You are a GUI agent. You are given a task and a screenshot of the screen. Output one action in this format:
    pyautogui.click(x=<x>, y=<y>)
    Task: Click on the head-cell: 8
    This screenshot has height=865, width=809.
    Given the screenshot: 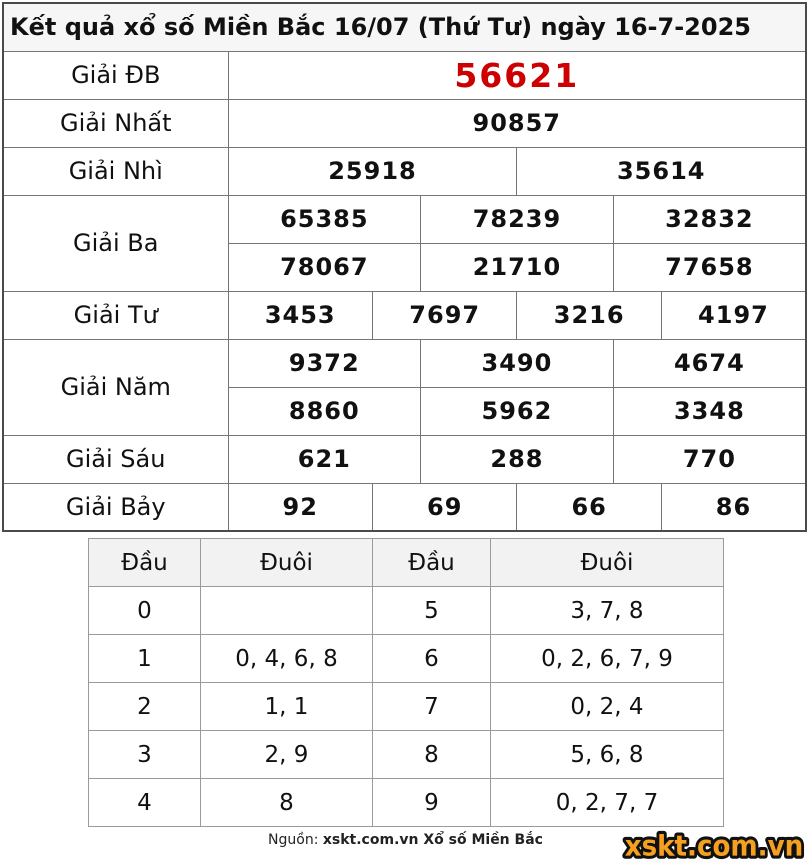 What is the action you would take?
    pyautogui.click(x=431, y=754)
    